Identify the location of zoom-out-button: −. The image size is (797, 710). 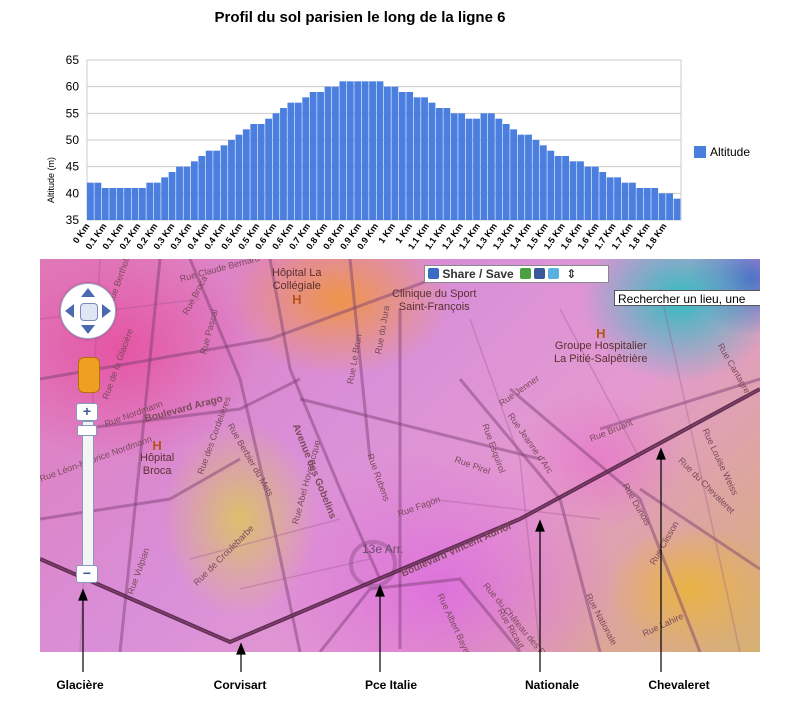
(87, 574).